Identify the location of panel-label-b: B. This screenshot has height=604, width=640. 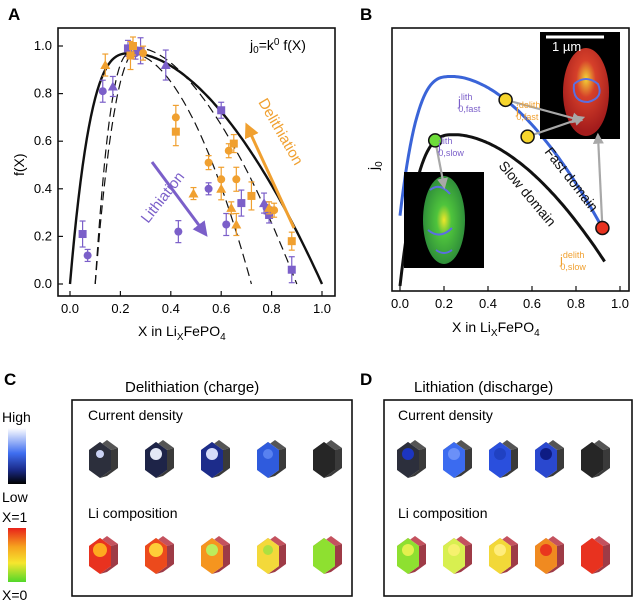
(366, 14).